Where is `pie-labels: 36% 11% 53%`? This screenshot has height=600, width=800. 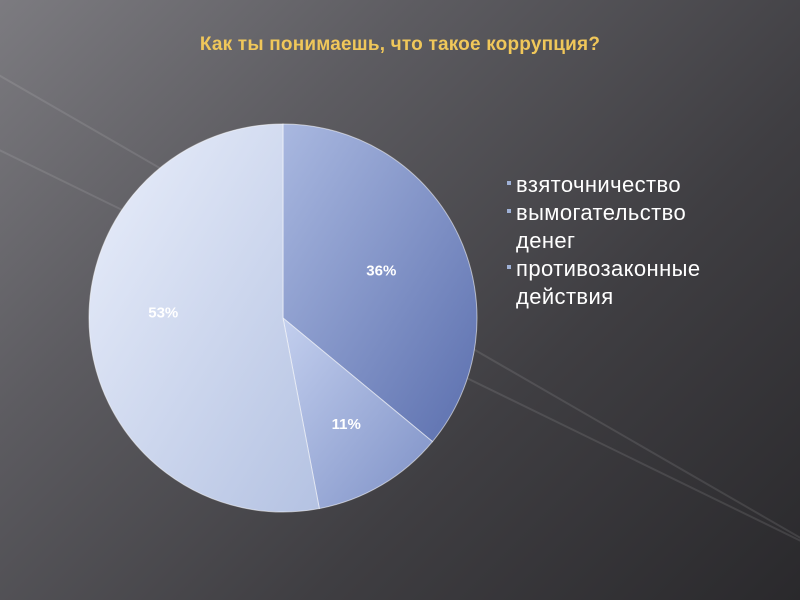 pie-labels: 36% 11% 53% is located at coordinates (272, 348).